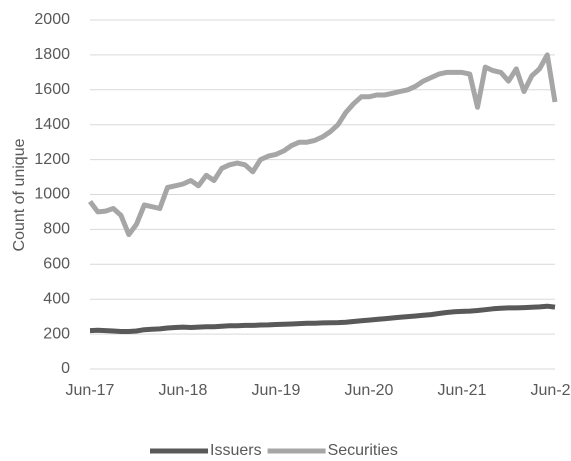 The height and width of the screenshot is (461, 571). I want to click on y-tick-label: 1600, so click(52, 89).